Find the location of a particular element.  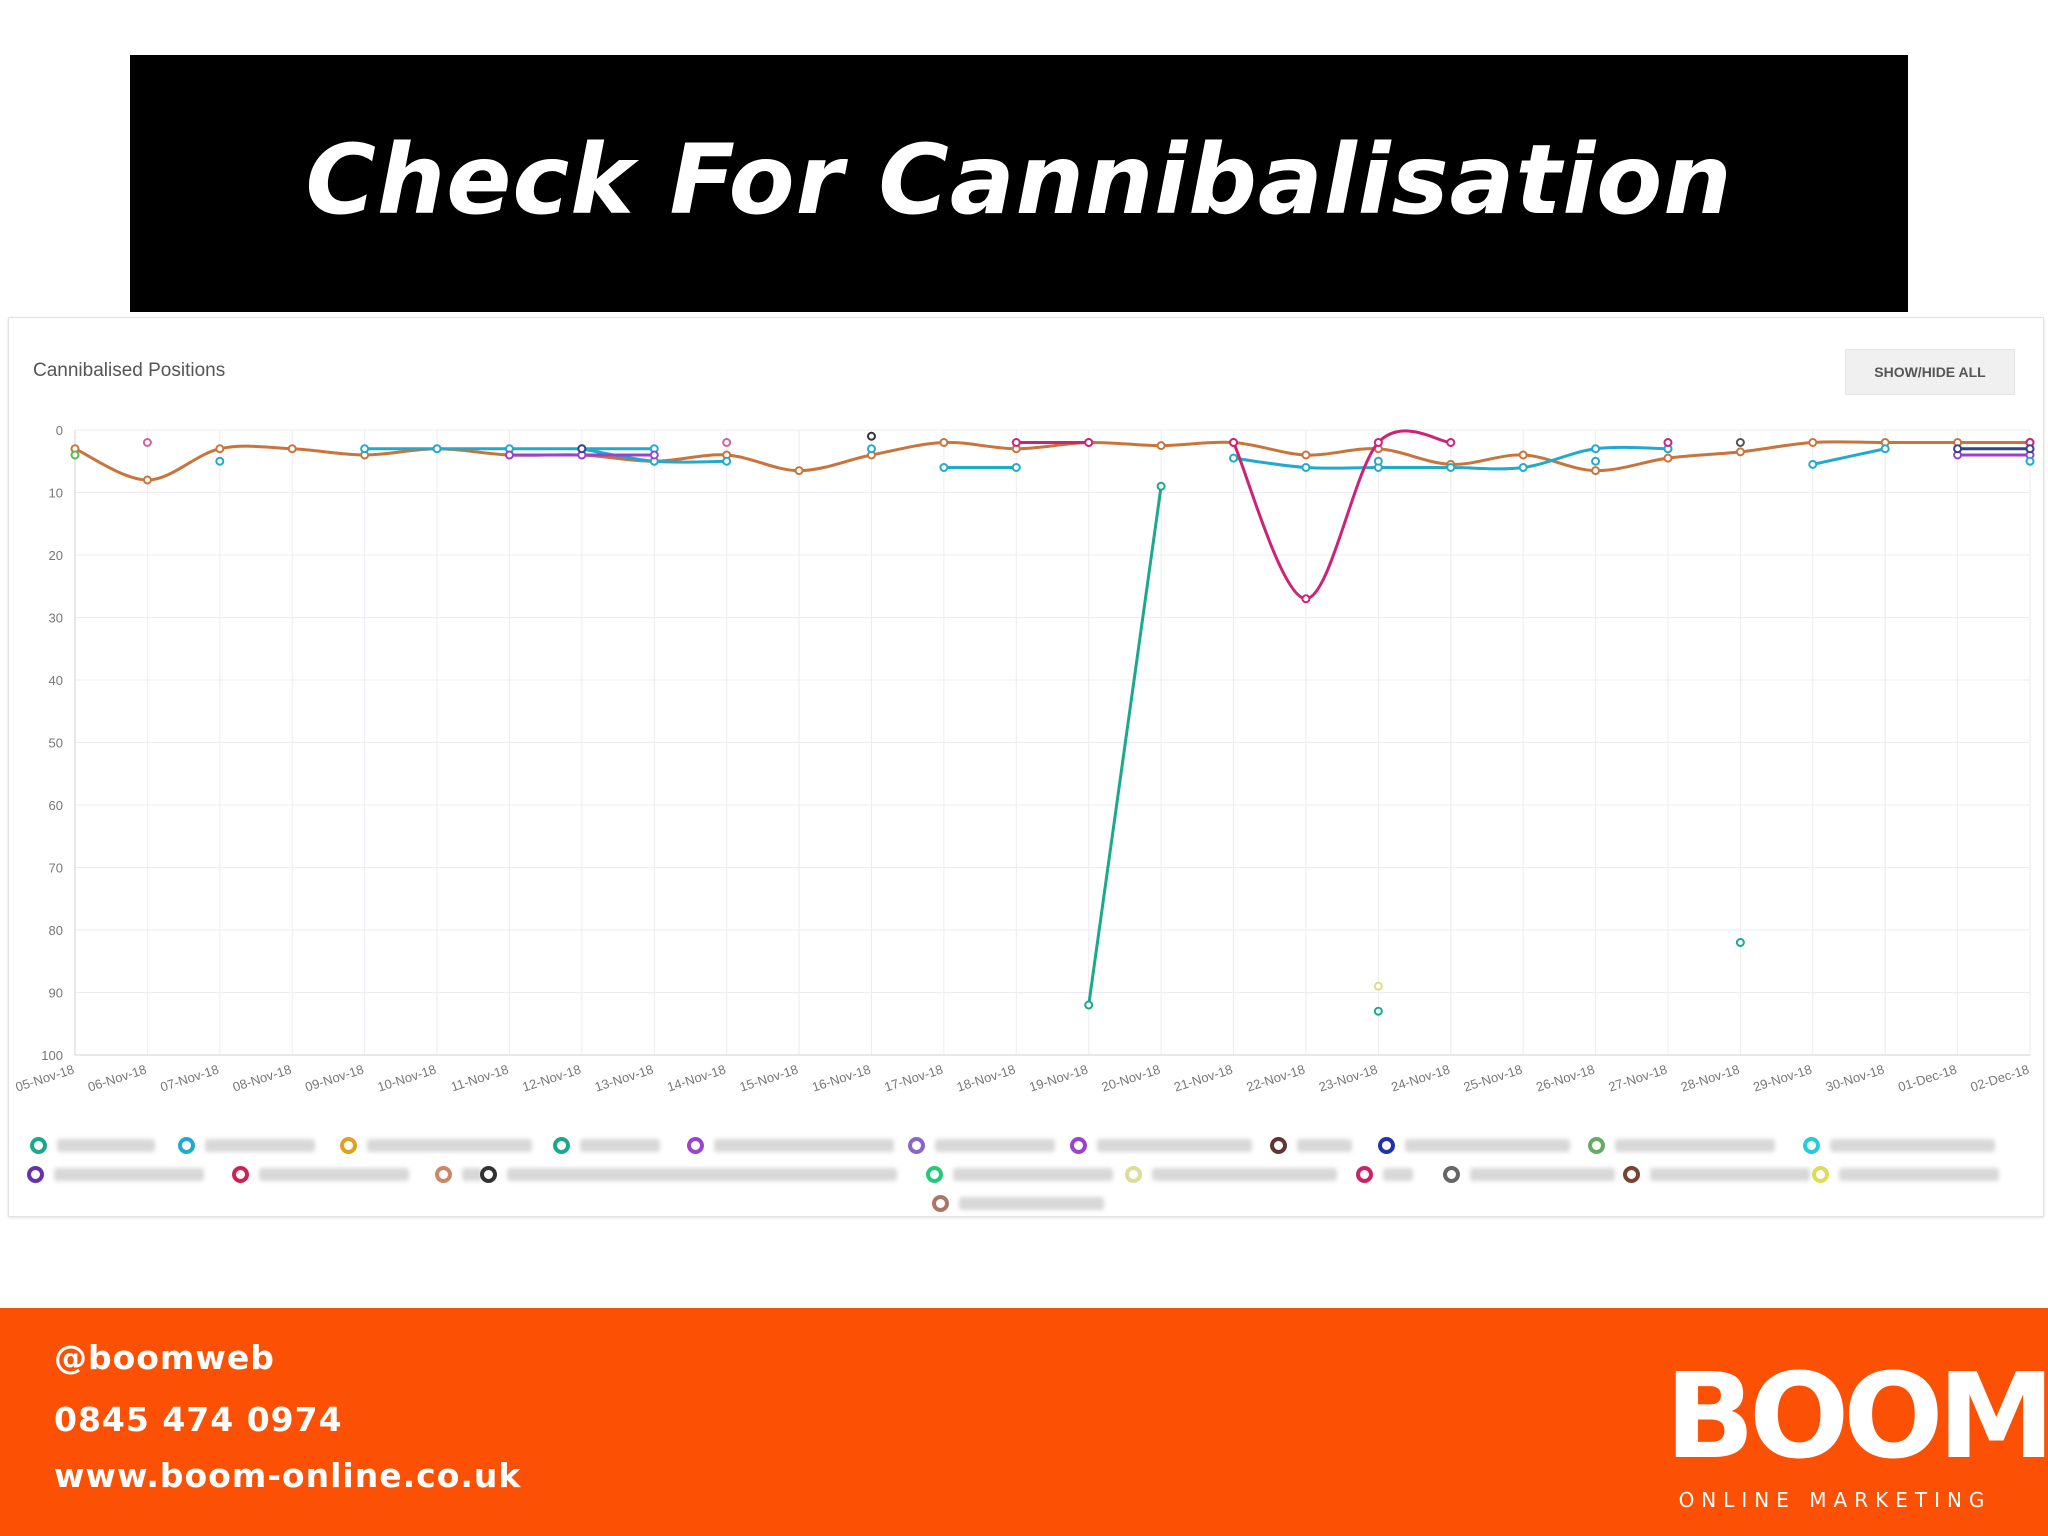

website-url: www.boom-online.co.uk is located at coordinates (288, 1475).